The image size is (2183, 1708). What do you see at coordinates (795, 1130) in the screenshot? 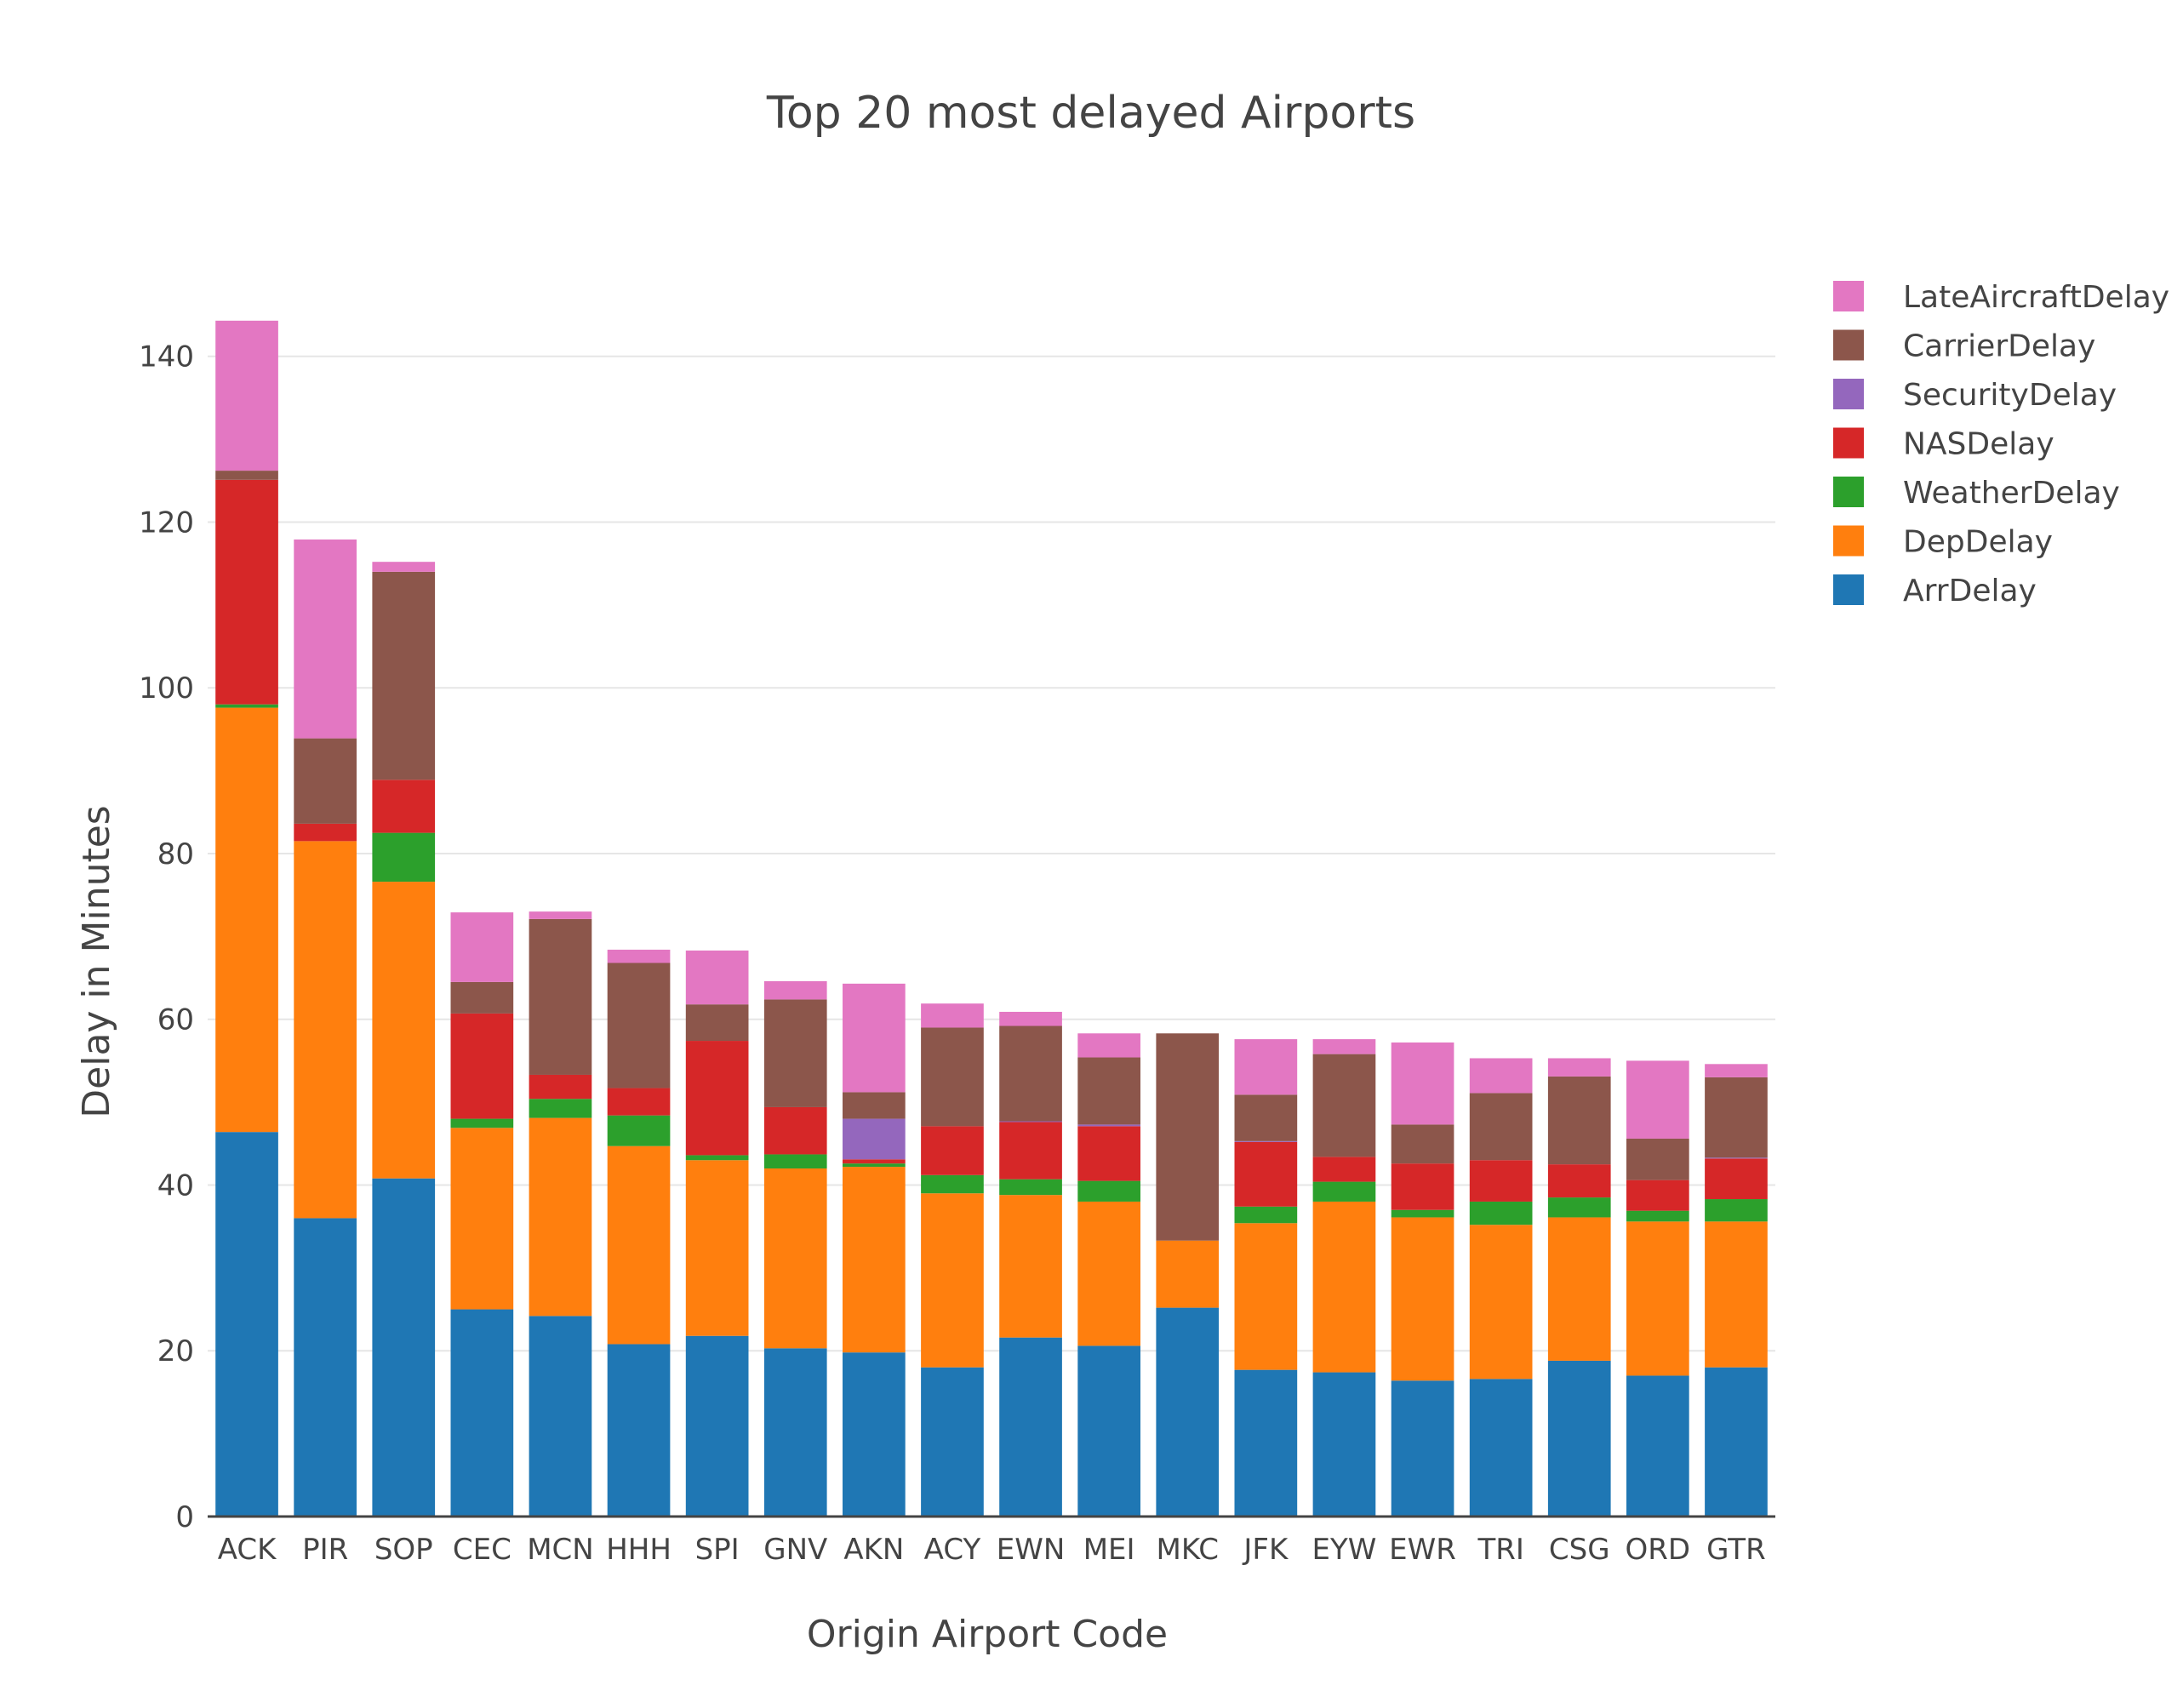
I see `bar-segment-nasdelay-gnv` at bounding box center [795, 1130].